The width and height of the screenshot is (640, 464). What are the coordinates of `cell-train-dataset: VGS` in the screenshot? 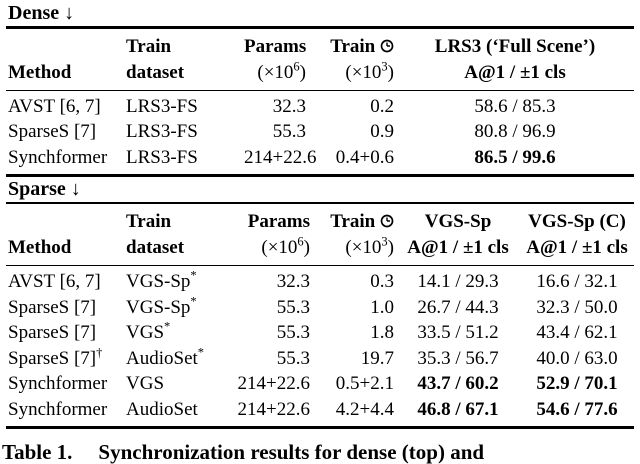 It's located at (145, 383).